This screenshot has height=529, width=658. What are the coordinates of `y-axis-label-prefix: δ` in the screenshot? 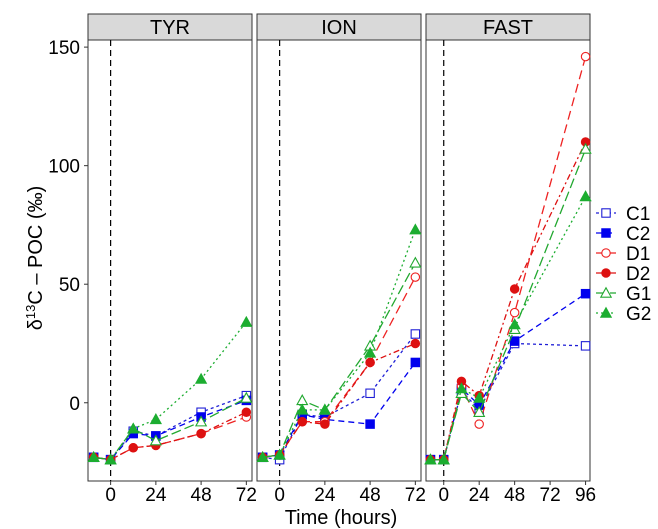 It's located at (36, 324).